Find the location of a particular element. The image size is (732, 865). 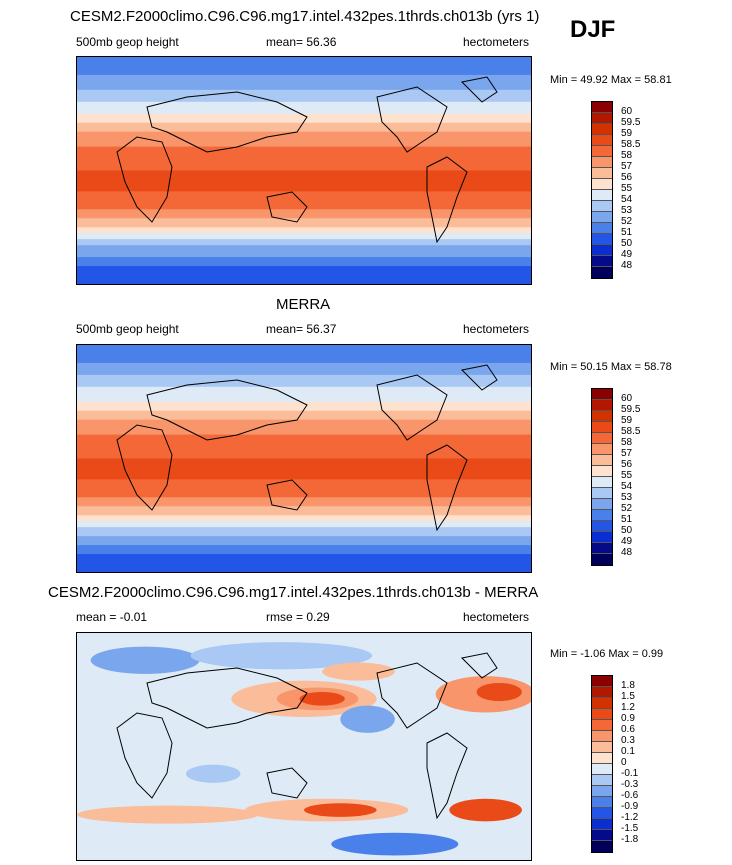

panel-2-units-label: hectometers is located at coordinates (496, 329).